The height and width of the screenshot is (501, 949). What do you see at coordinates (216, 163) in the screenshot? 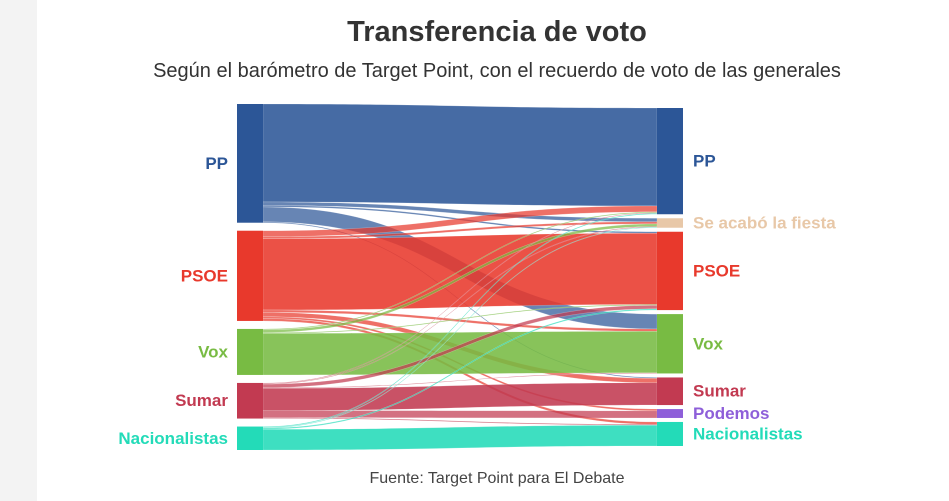
I see `source-label-pp: PP` at bounding box center [216, 163].